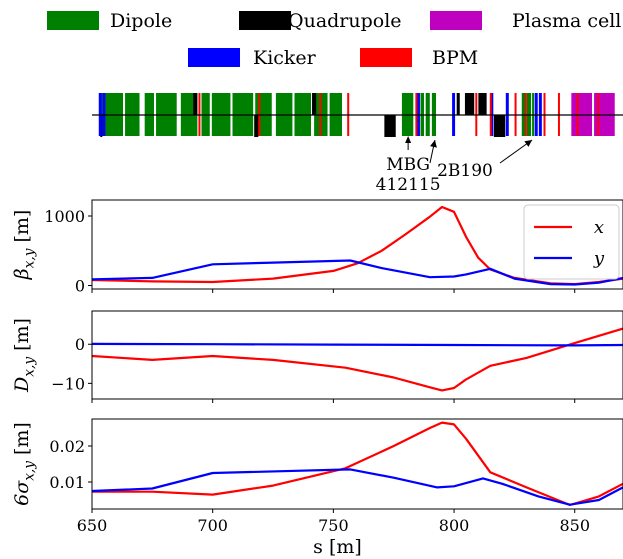 The height and width of the screenshot is (559, 623). I want to click on ytick-label: 0.01, so click(67, 482).